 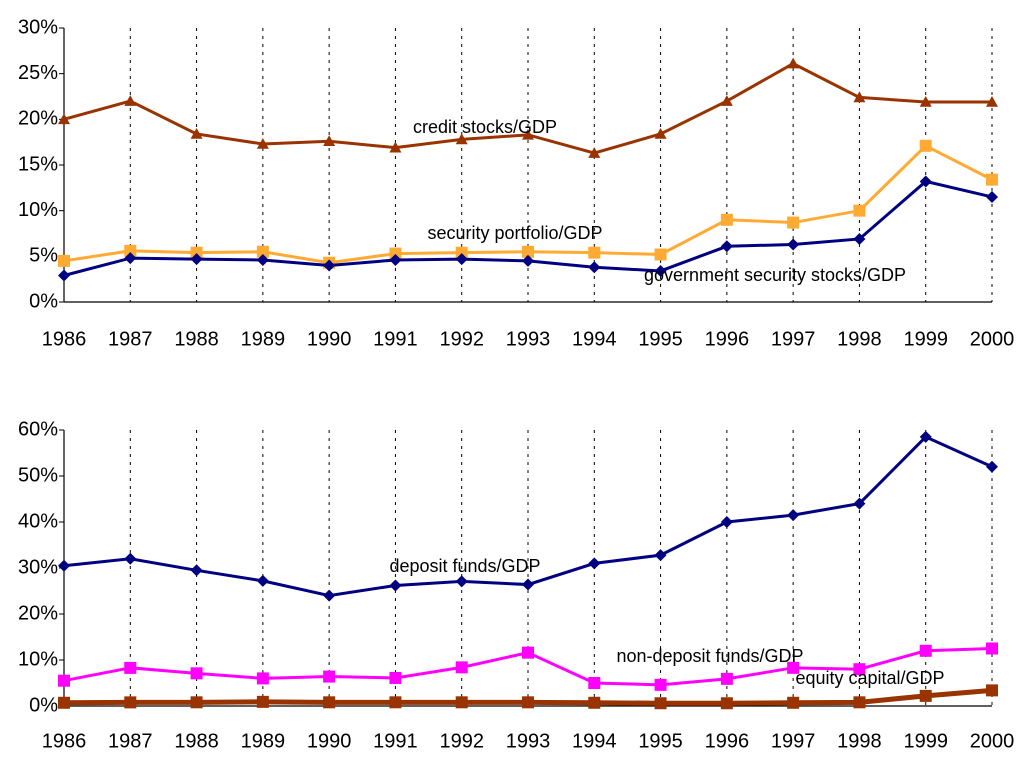 What do you see at coordinates (38, 27) in the screenshot?
I see `y-tick-label: 30%` at bounding box center [38, 27].